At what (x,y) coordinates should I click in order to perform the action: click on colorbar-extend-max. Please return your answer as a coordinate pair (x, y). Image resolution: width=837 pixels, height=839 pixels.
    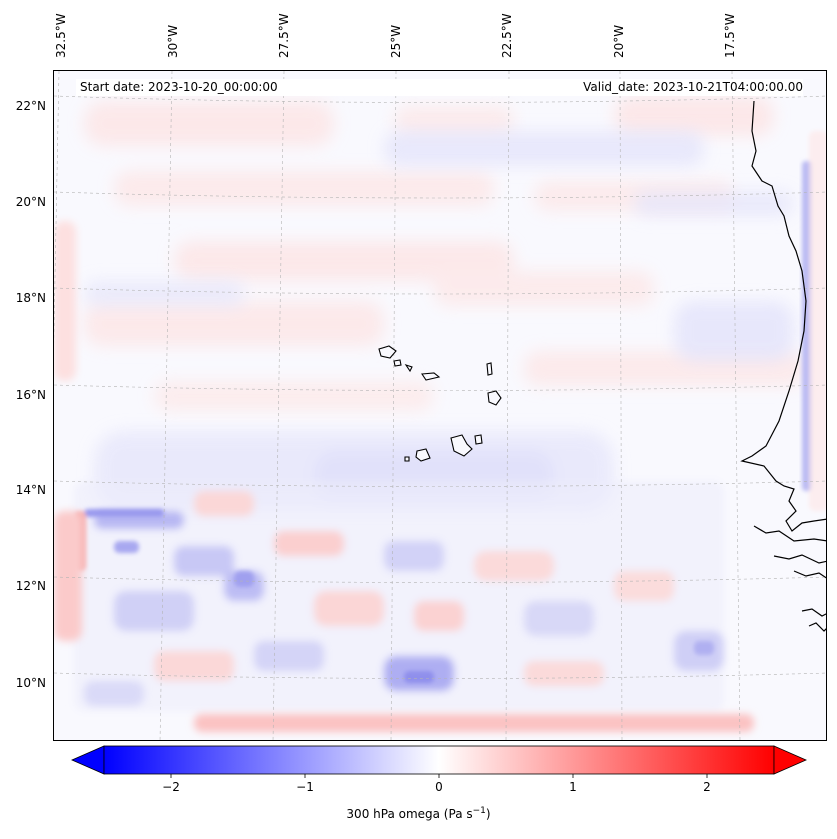
    Looking at the image, I should click on (790, 760).